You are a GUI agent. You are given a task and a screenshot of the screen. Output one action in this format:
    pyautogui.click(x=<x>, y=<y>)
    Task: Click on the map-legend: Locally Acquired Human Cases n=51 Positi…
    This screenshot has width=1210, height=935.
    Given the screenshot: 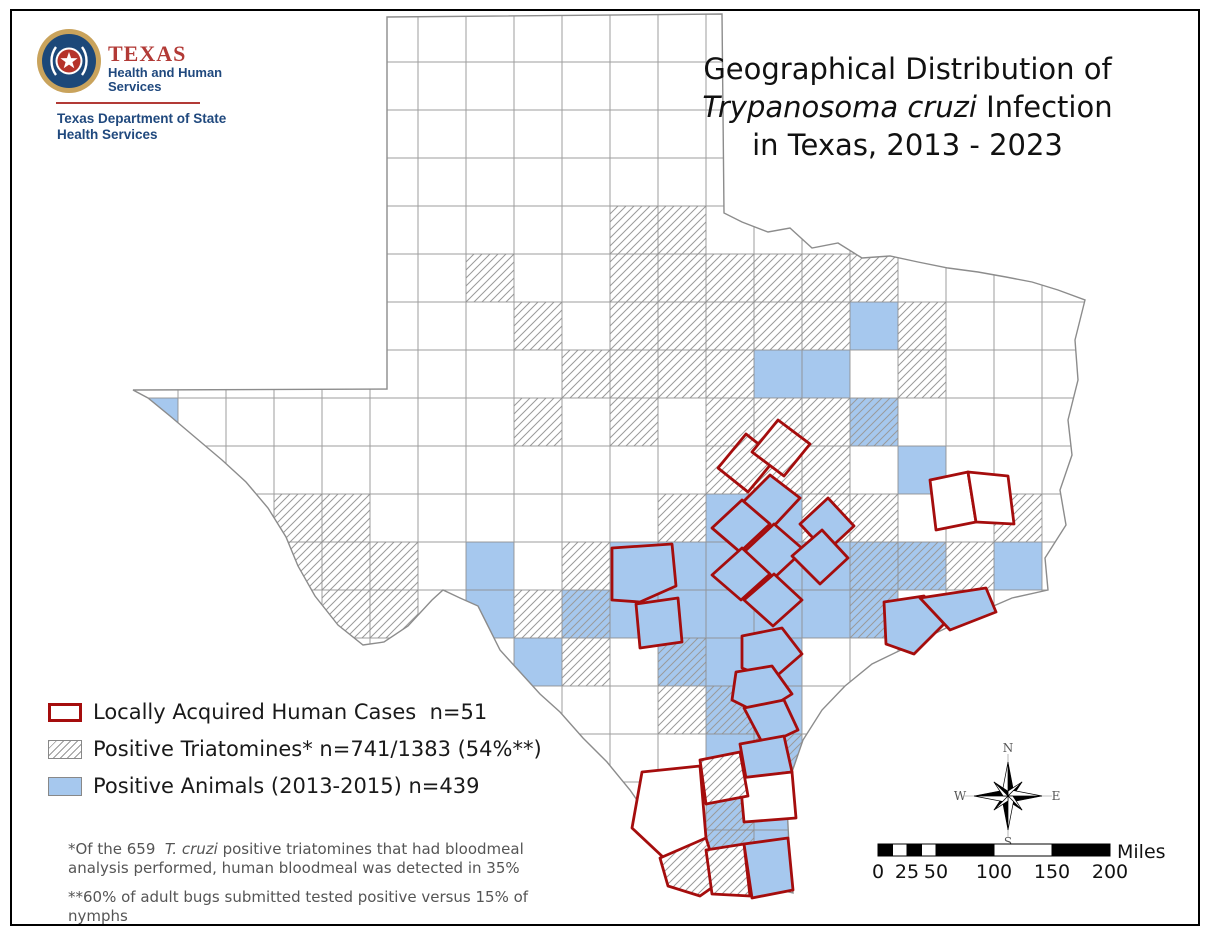 What is the action you would take?
    pyautogui.click(x=295, y=754)
    